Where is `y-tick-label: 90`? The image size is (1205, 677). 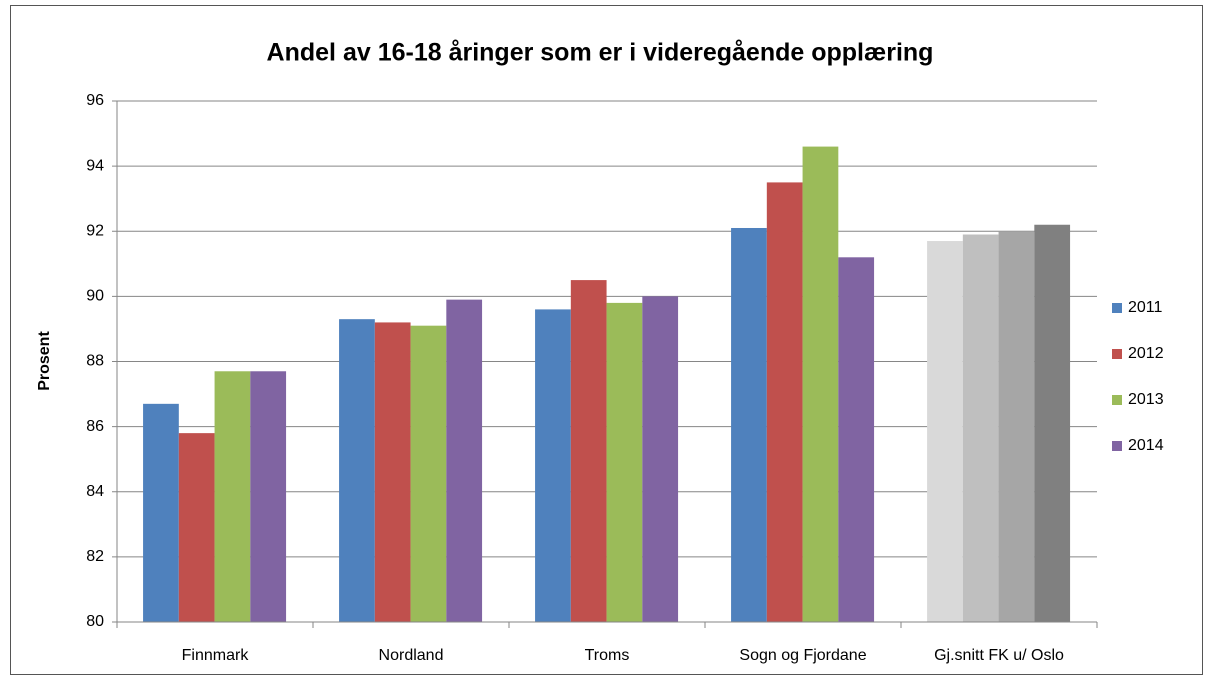 y-tick-label: 90 is located at coordinates (95, 296).